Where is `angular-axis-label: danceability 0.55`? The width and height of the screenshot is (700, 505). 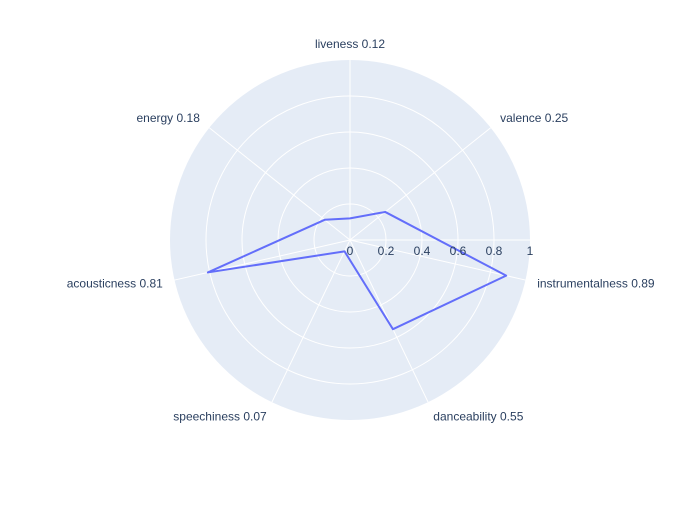
angular-axis-label: danceability 0.55 is located at coordinates (478, 417).